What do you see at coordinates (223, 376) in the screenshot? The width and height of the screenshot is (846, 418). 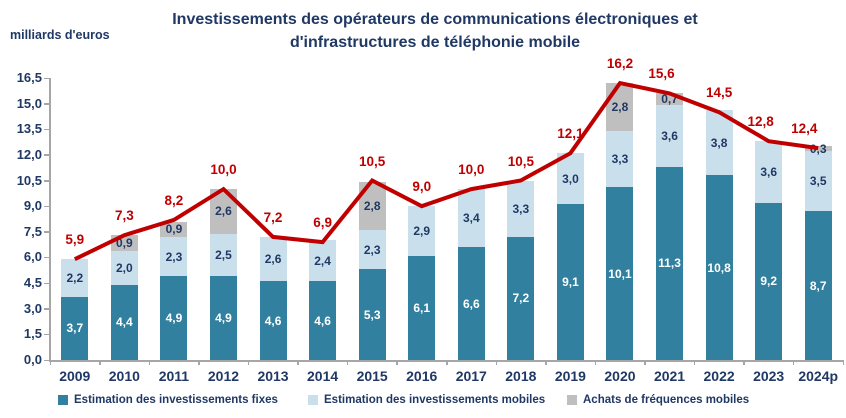 I see `x-axis-category-label: 2012` at bounding box center [223, 376].